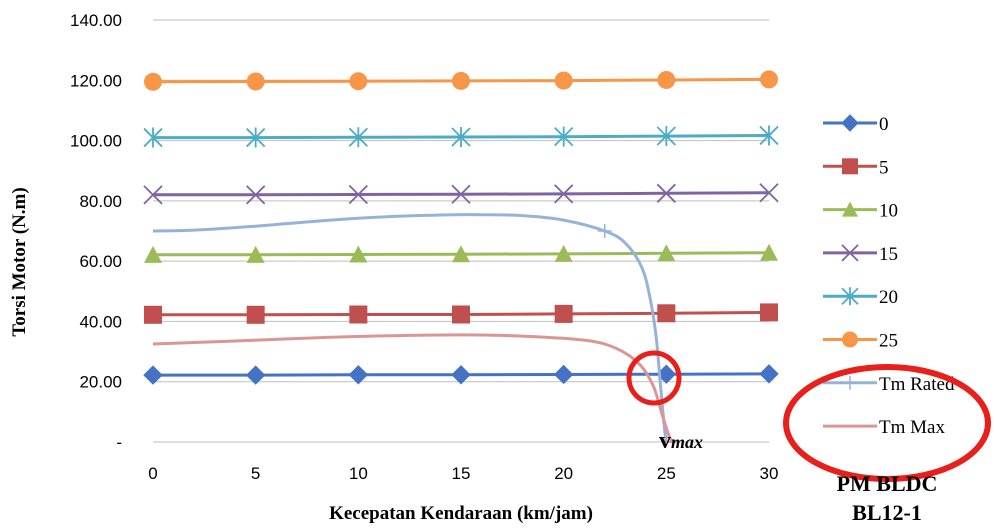 The width and height of the screenshot is (994, 529). I want to click on x-axis-title: Kecepatan Kendaraan (km/jam), so click(461, 513).